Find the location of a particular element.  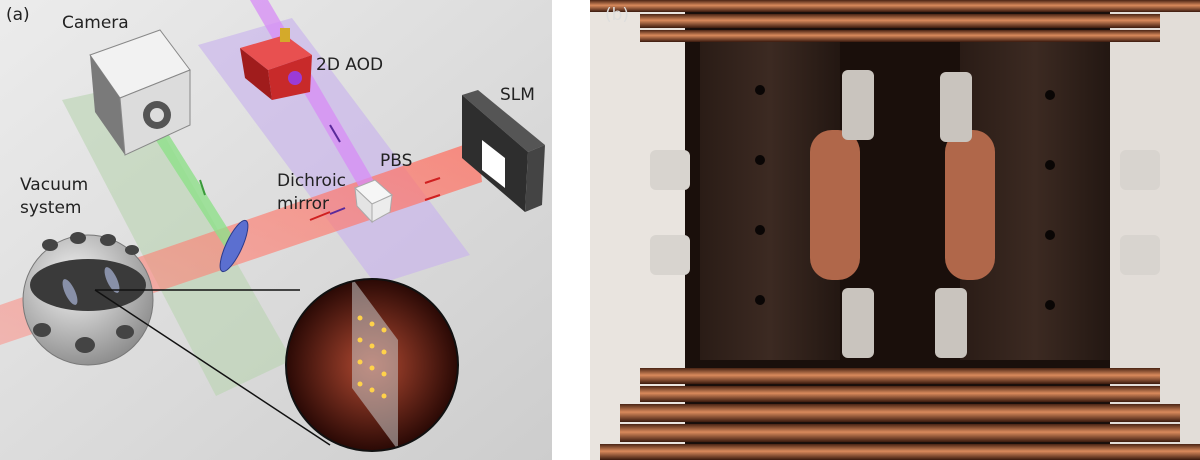

aod is located at coordinates (276, 64).